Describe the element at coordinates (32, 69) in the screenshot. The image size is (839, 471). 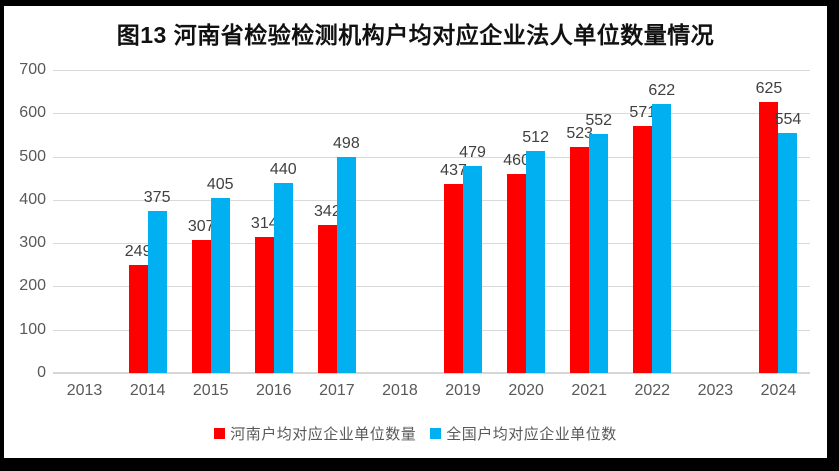
I see `y-tick-label: 700` at that location.